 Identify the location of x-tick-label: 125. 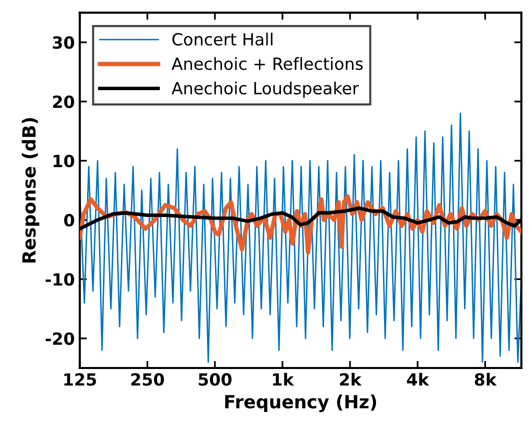
(80, 379).